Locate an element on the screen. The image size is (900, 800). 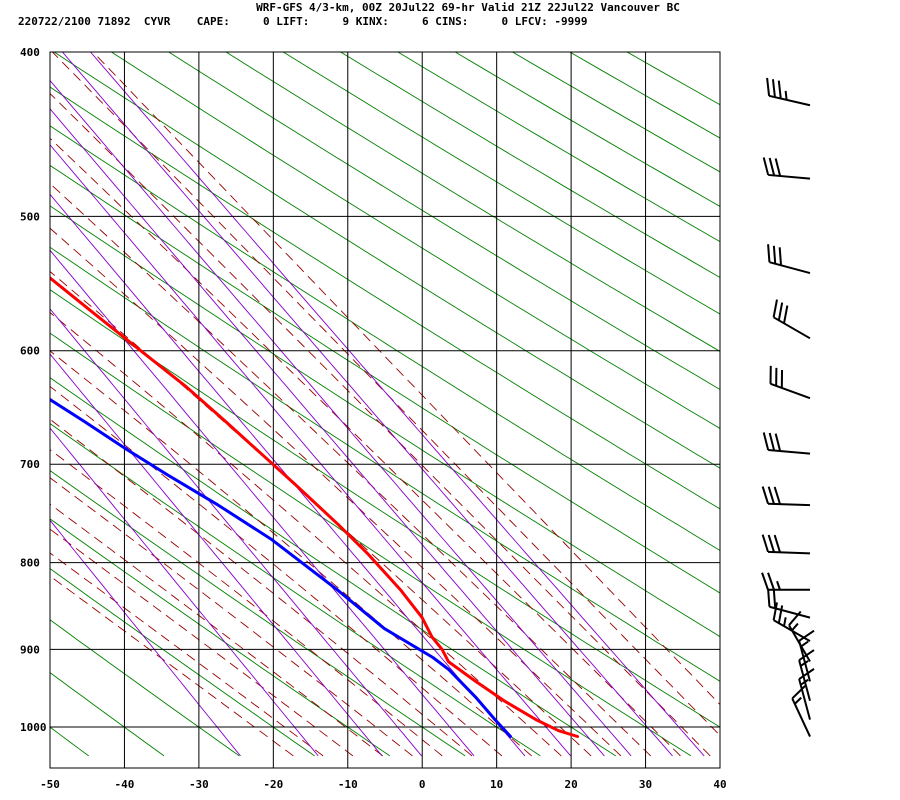
x-tick-label: 40 is located at coordinates (719, 784).